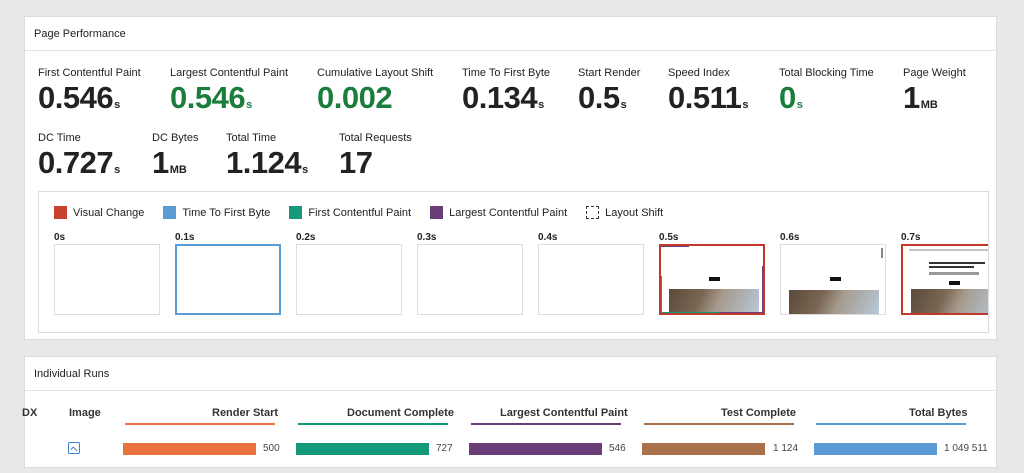  What do you see at coordinates (245, 413) in the screenshot?
I see `column-header-render-start: Render Start` at bounding box center [245, 413].